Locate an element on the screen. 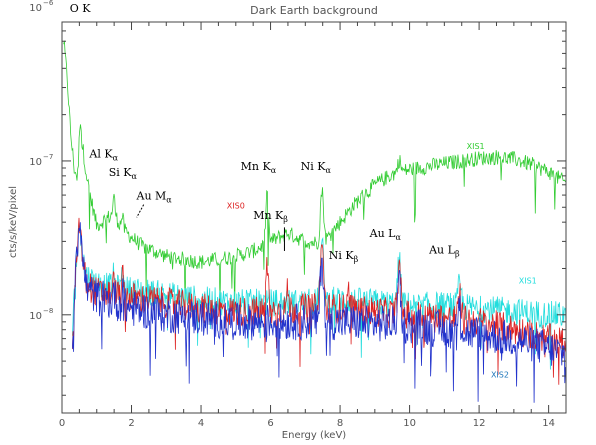 The height and width of the screenshot is (445, 596). line-label-au-la-base: Au L is located at coordinates (383, 233).